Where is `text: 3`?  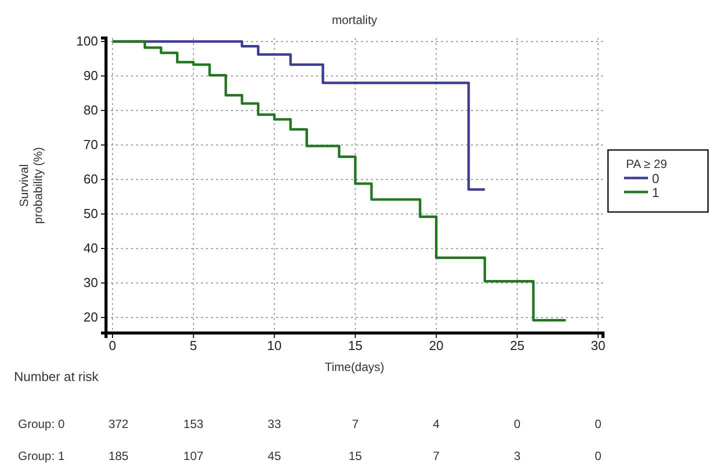
text: 3 is located at coordinates (517, 456).